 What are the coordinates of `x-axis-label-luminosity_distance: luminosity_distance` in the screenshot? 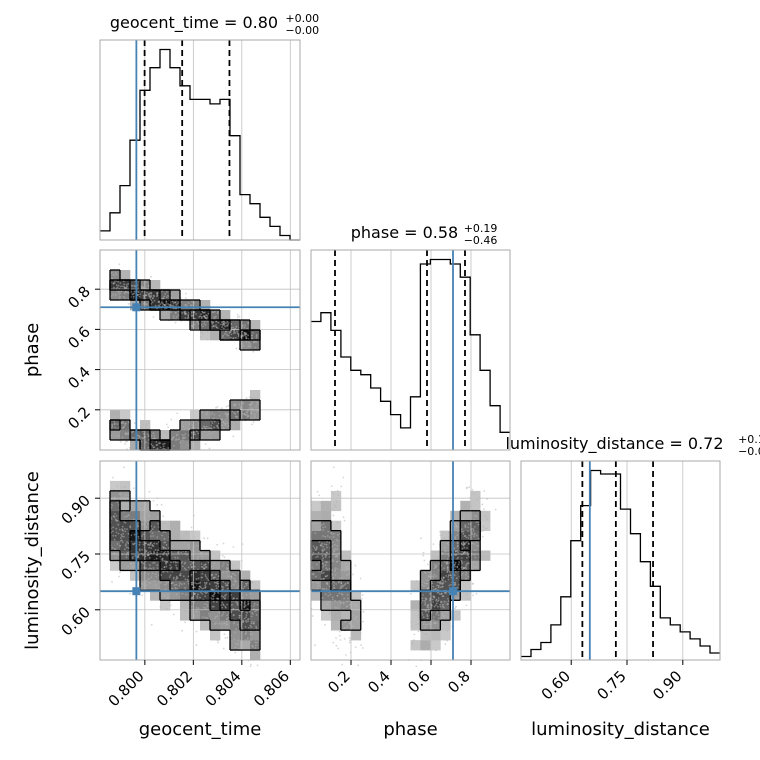 It's located at (620, 729).